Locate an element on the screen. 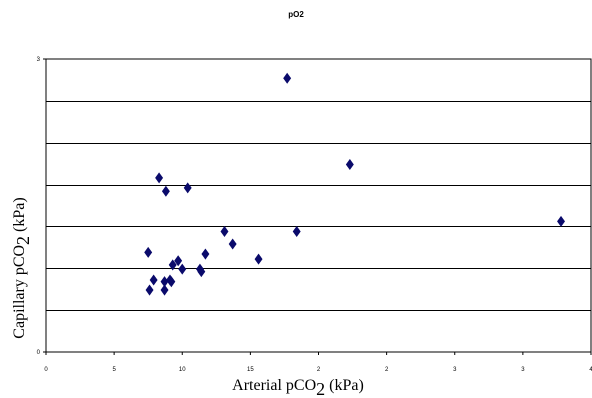 The image size is (592, 398). y-axis-ticks: 03 is located at coordinates (41, 206).